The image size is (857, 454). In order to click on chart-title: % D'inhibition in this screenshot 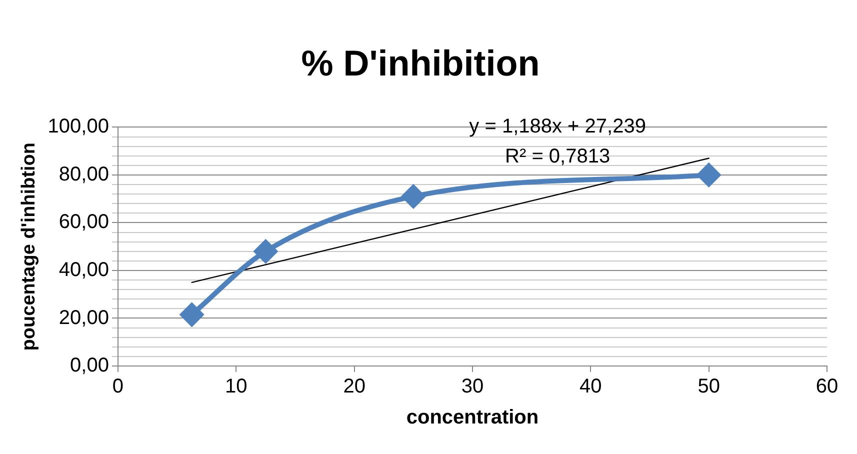, I will do `click(420, 63)`.